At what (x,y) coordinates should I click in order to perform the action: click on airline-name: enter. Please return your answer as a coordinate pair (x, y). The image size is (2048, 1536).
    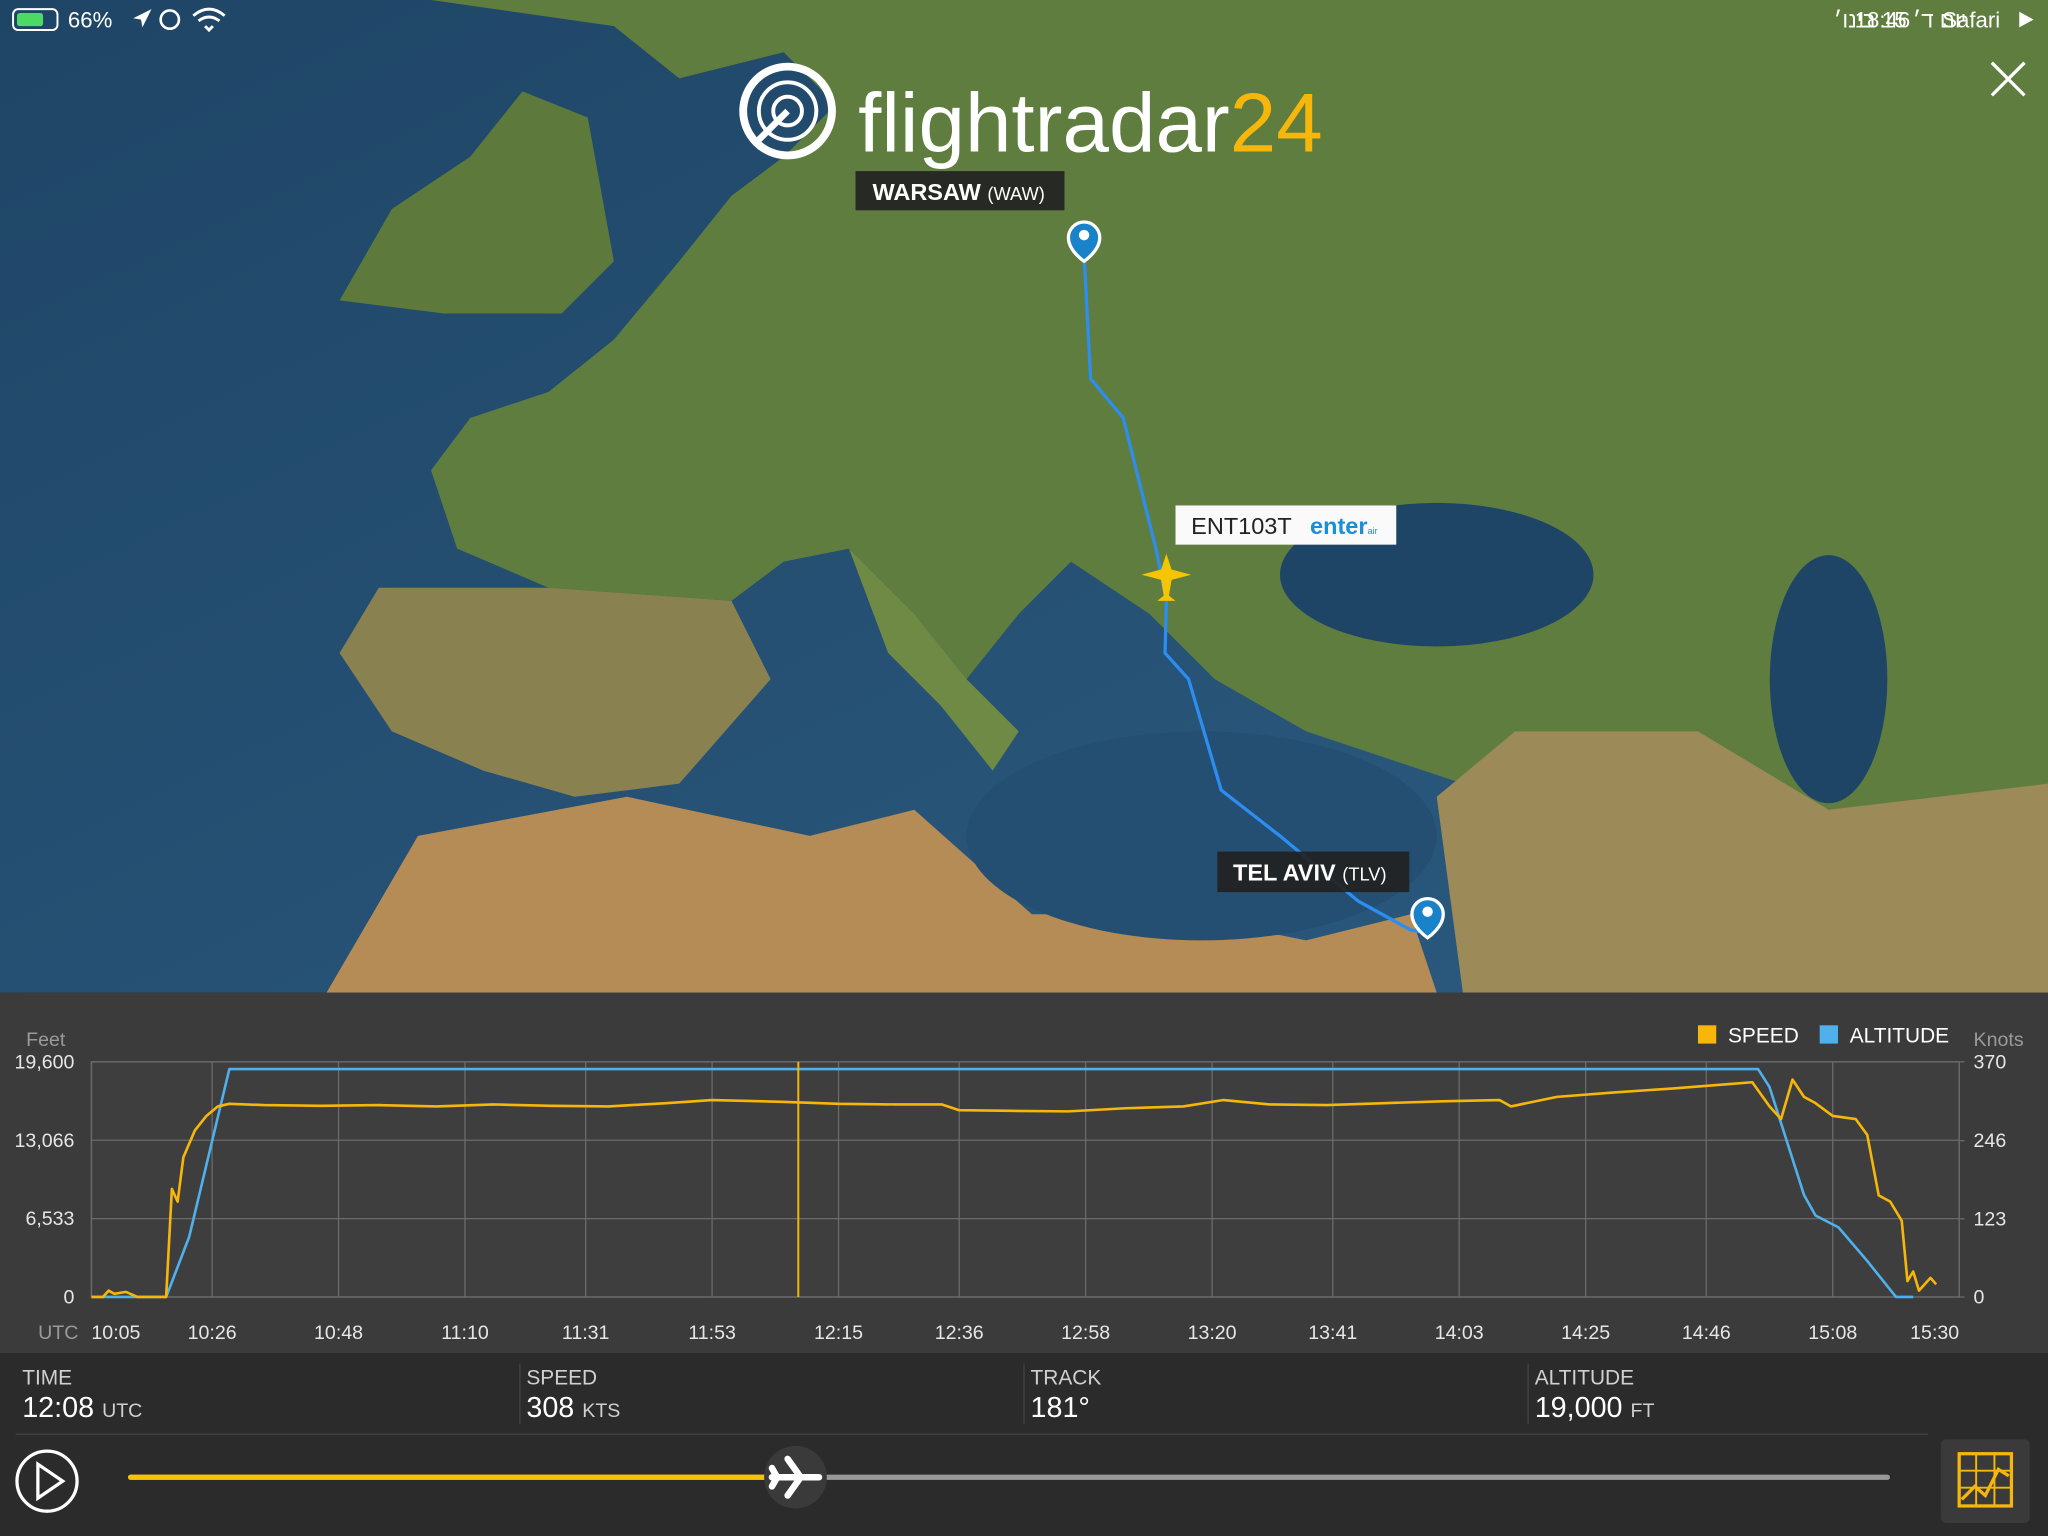
    Looking at the image, I should click on (1338, 526).